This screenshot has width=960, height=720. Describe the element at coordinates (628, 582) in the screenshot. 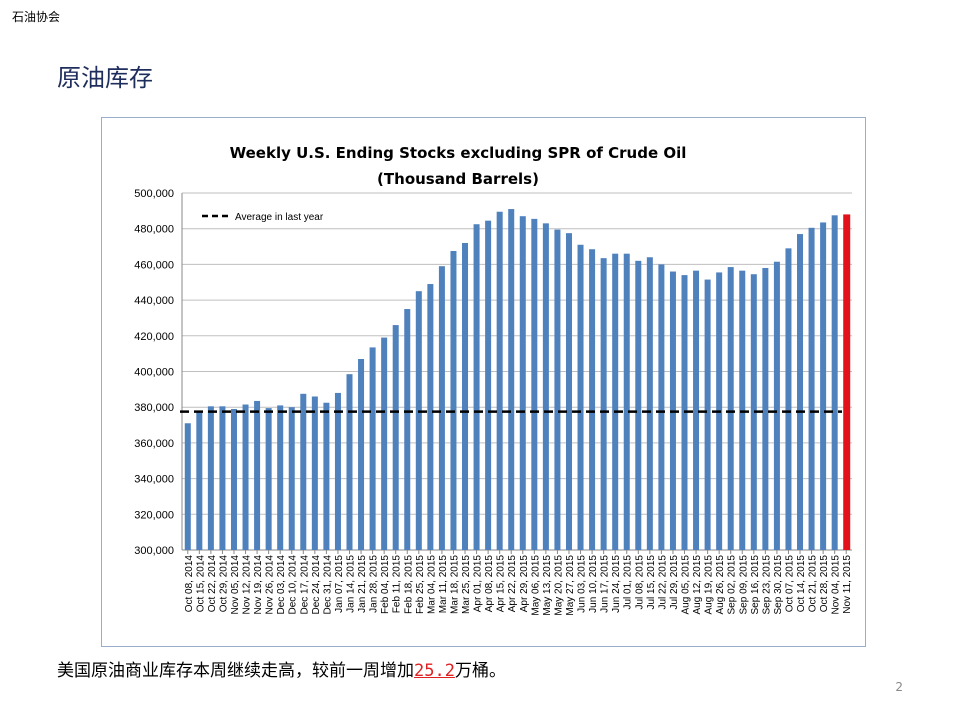

I see `x-tick-label: Jul 01, 2015` at that location.